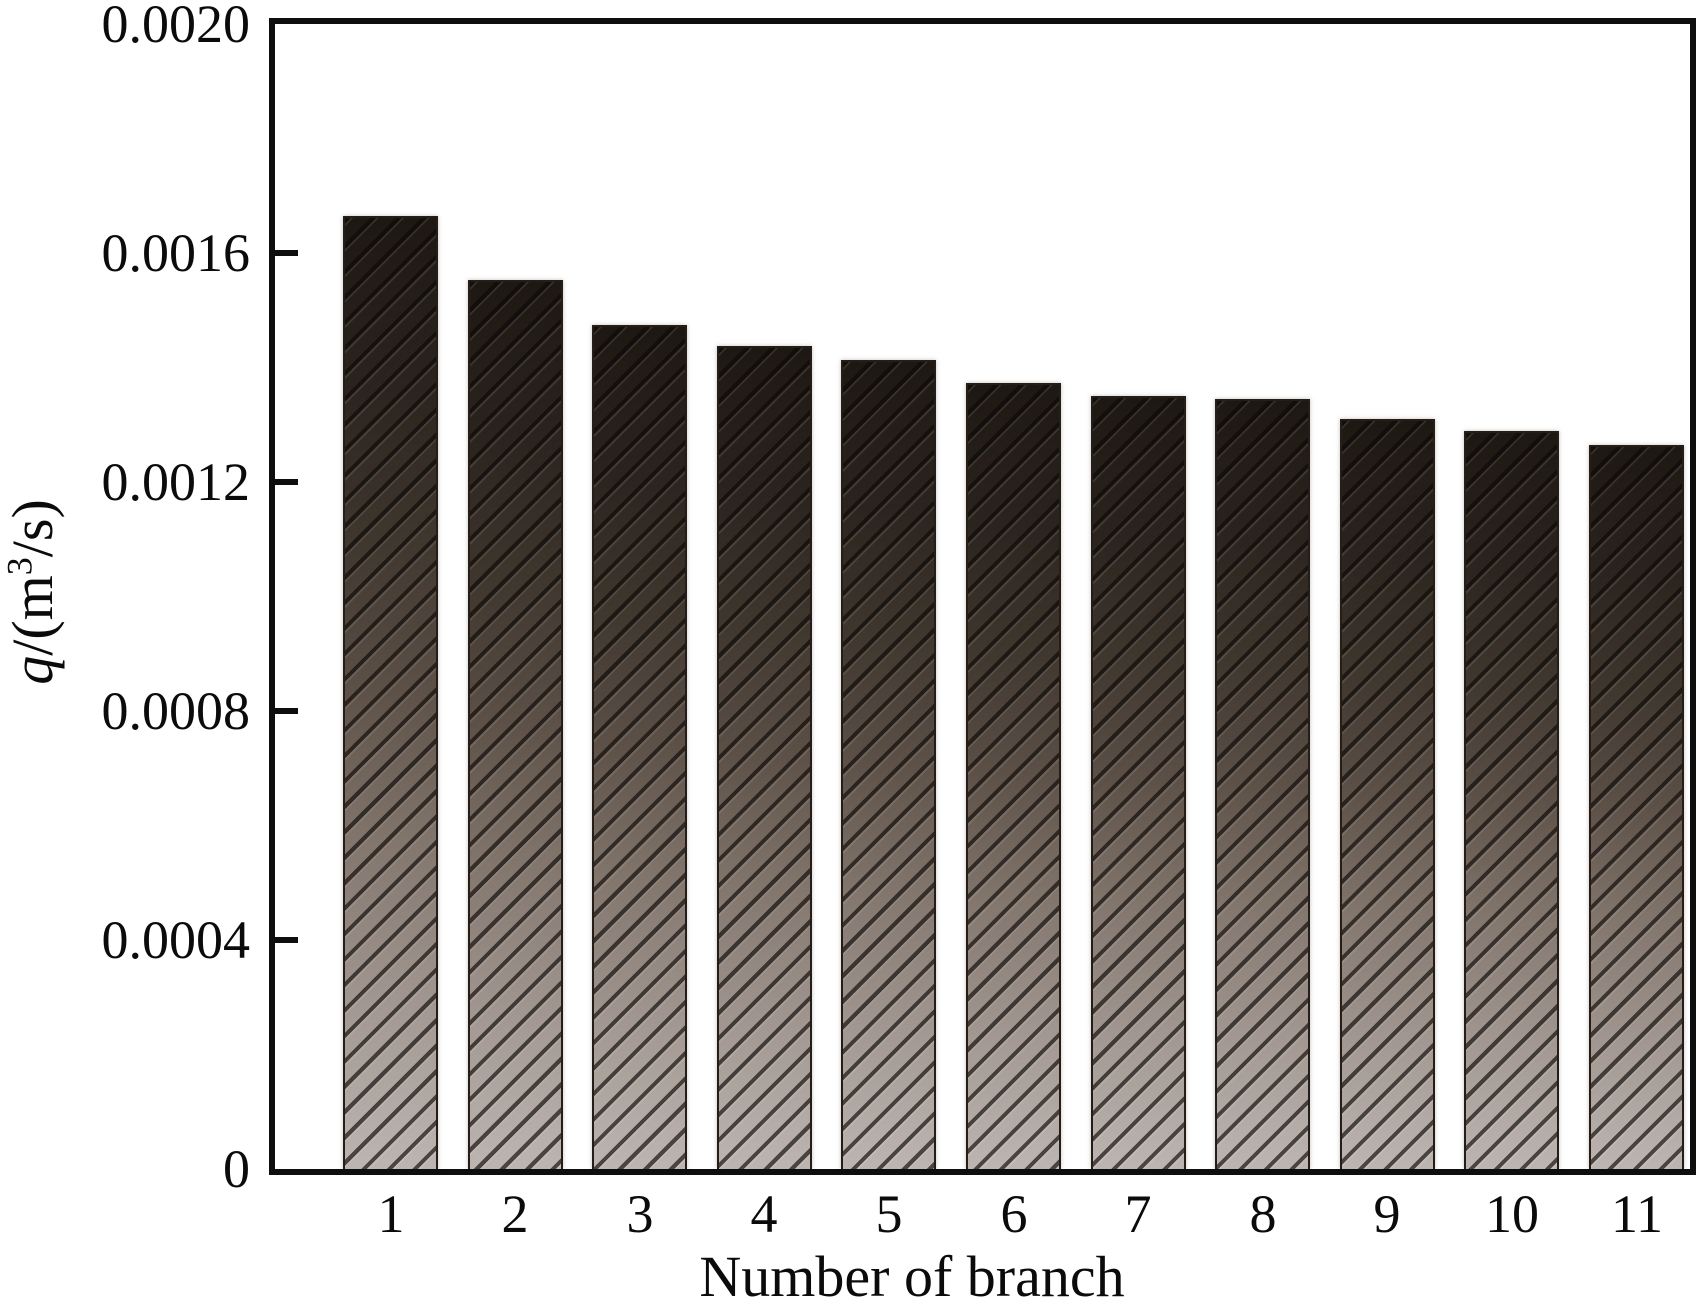 The width and height of the screenshot is (1696, 1310). I want to click on y-tick-mark-0.0016, so click(286, 253).